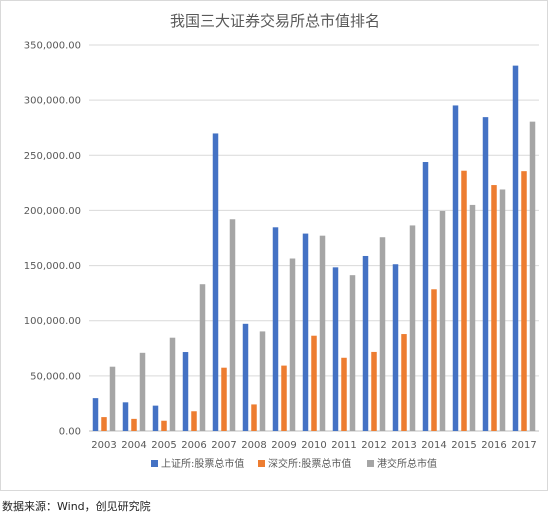 The width and height of the screenshot is (550, 523). Describe the element at coordinates (76, 506) in the screenshot. I see `source-note: 数据来源：Wind，创见研究院` at that location.